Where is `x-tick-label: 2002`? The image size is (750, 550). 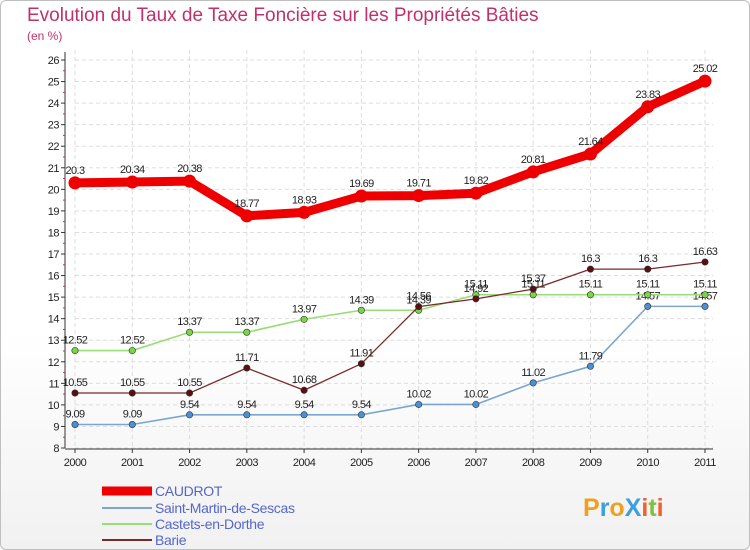 x-tick-label: 2002 is located at coordinates (189, 463).